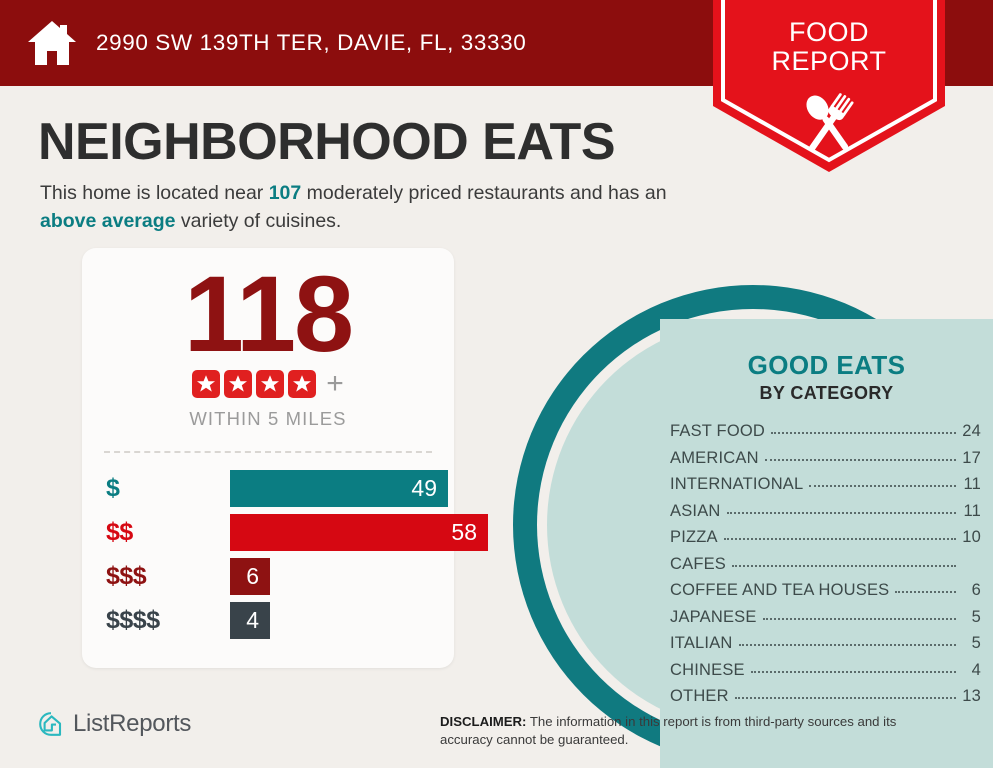 This screenshot has height=768, width=993. What do you see at coordinates (826, 365) in the screenshot?
I see `good-eats-title: GOOD EATS` at bounding box center [826, 365].